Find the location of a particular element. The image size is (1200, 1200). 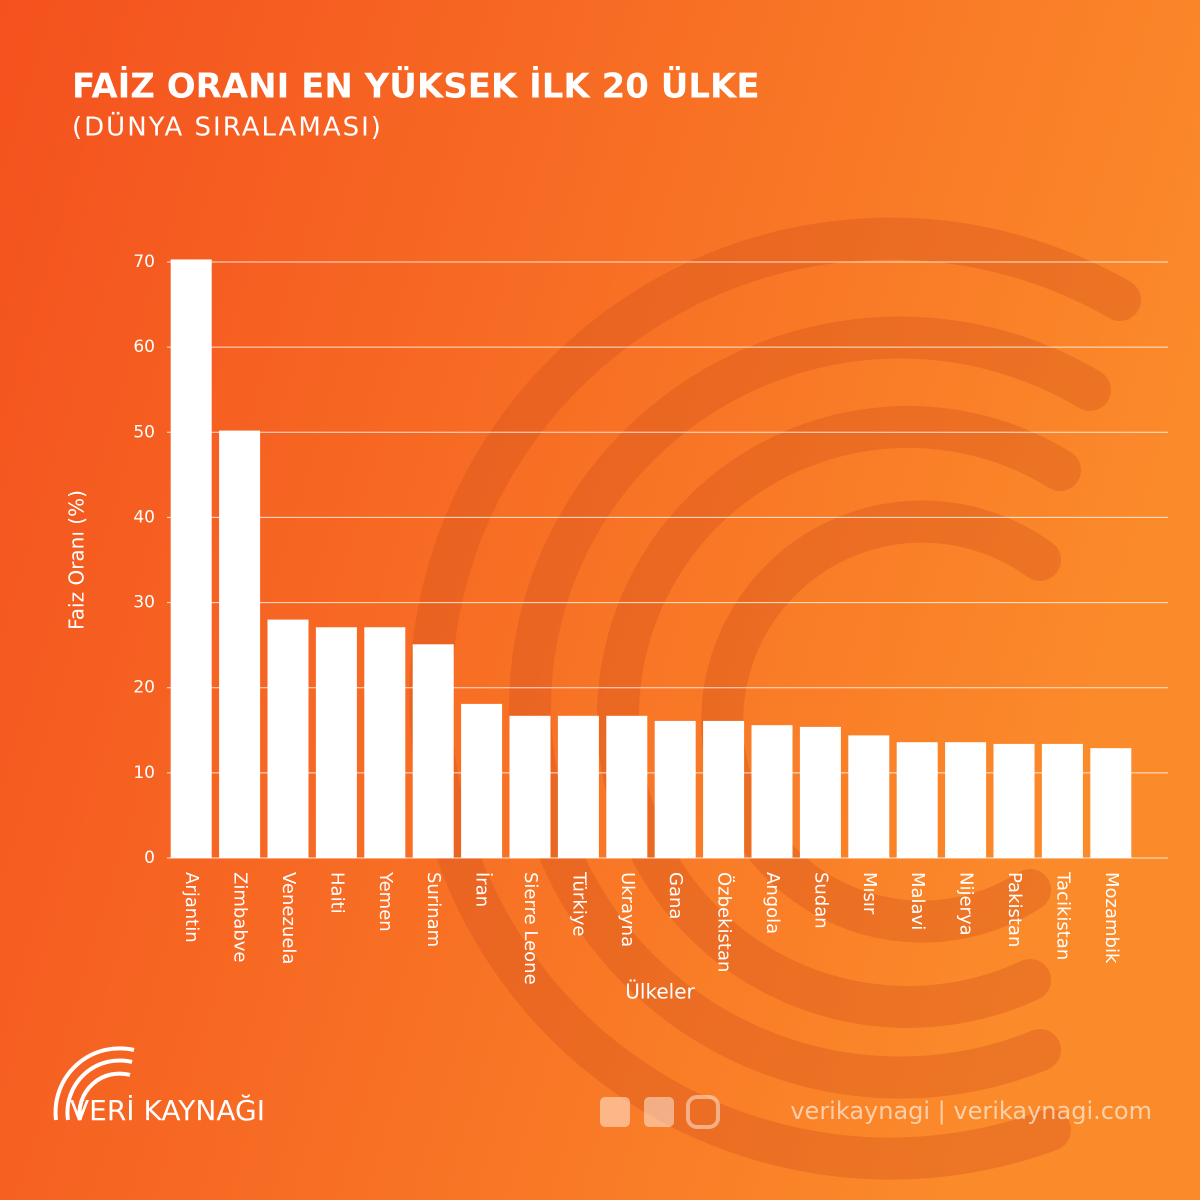

y-tick-label: 70 is located at coordinates (144, 262).